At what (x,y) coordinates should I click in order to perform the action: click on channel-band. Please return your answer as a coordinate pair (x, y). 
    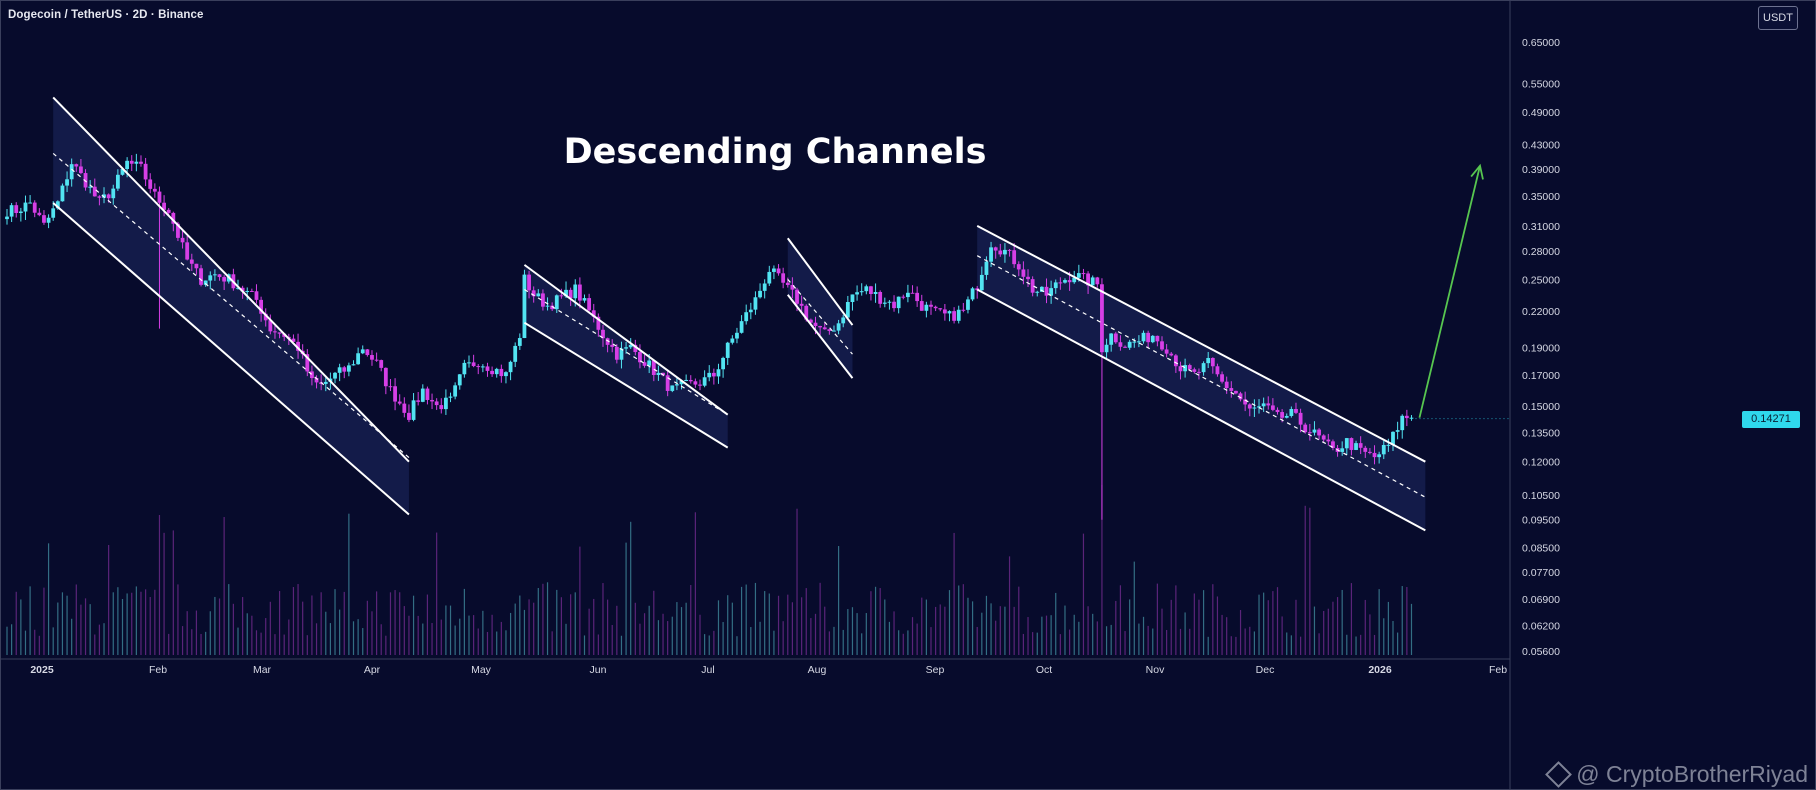
    Looking at the image, I should click on (1201, 378).